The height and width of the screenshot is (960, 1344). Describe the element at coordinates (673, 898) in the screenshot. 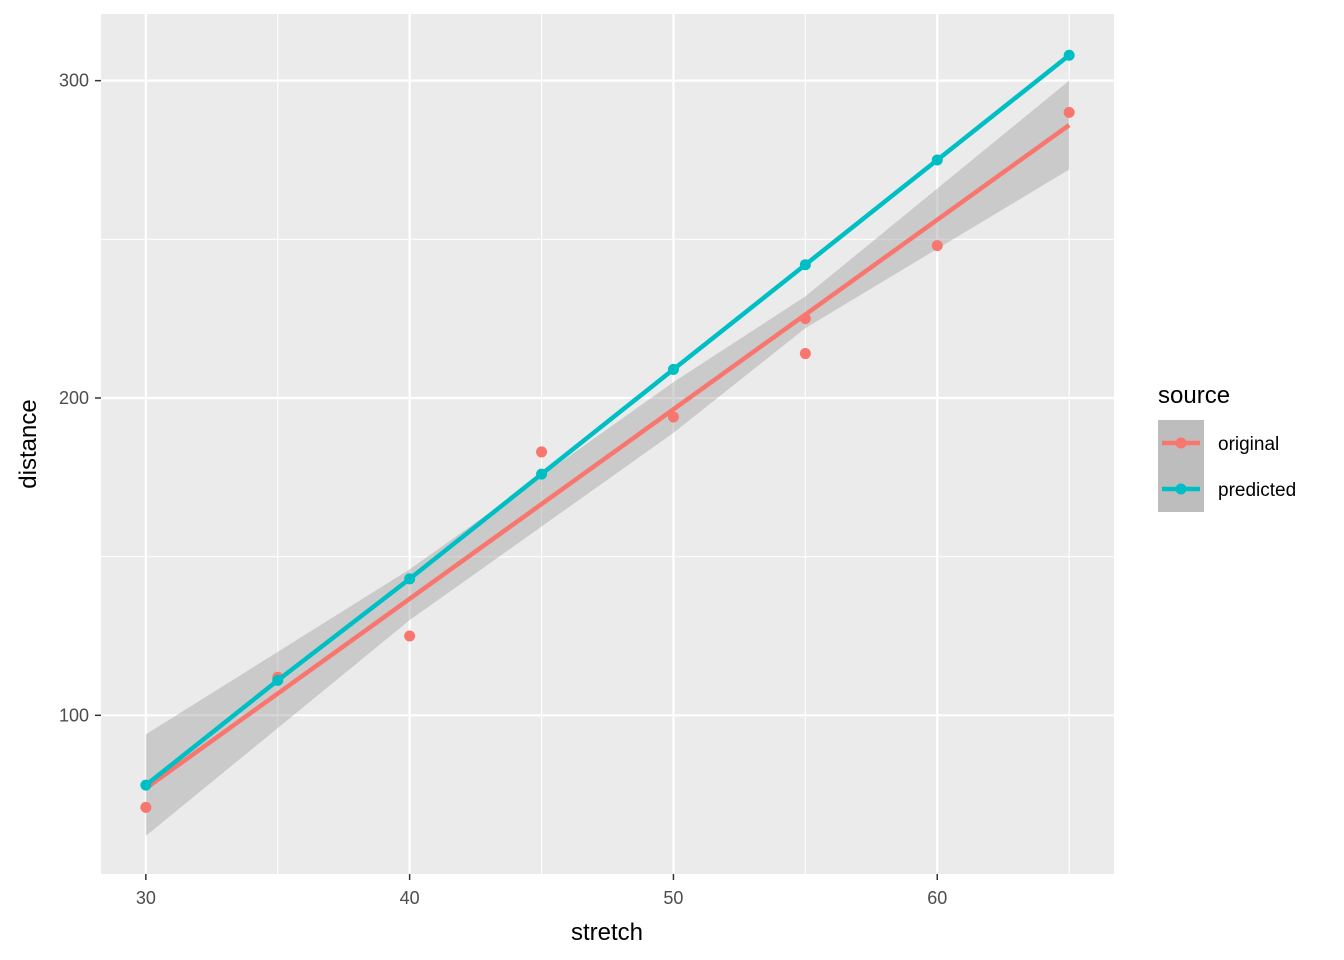

I see `x-tick-label: 50` at that location.